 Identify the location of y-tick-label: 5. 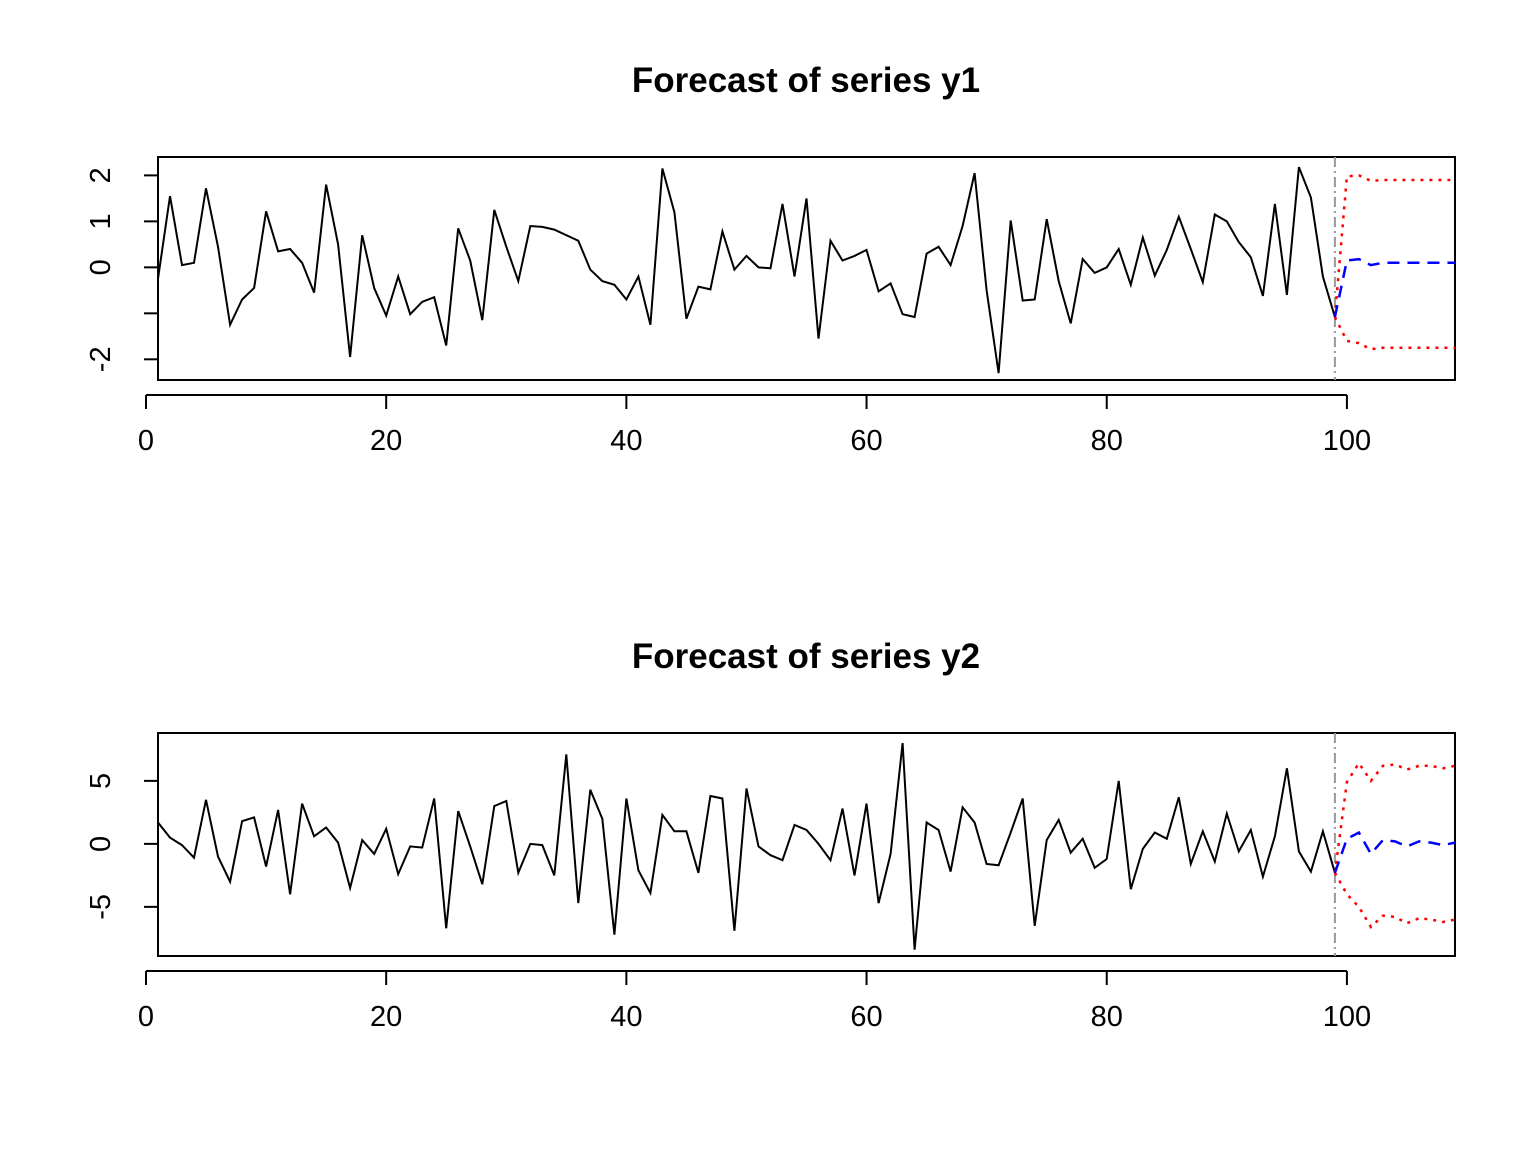
(101, 781).